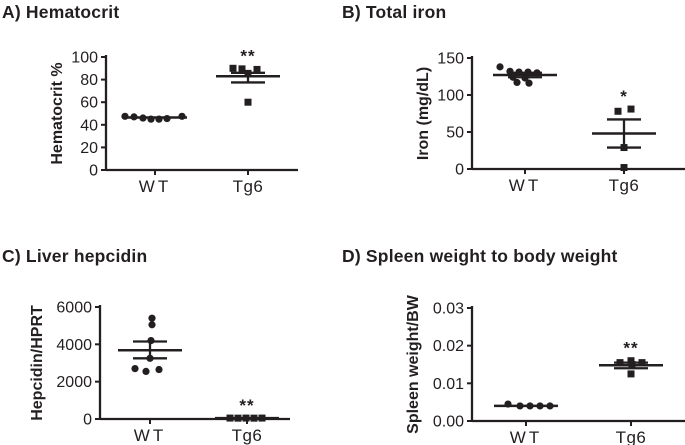 The image size is (685, 445). Describe the element at coordinates (448, 384) in the screenshot. I see `y-tick-label: 0.01` at that location.